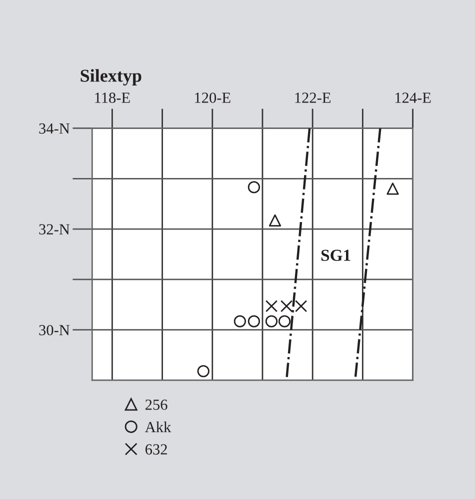  Describe the element at coordinates (157, 405) in the screenshot. I see `legend-label: 256` at that location.